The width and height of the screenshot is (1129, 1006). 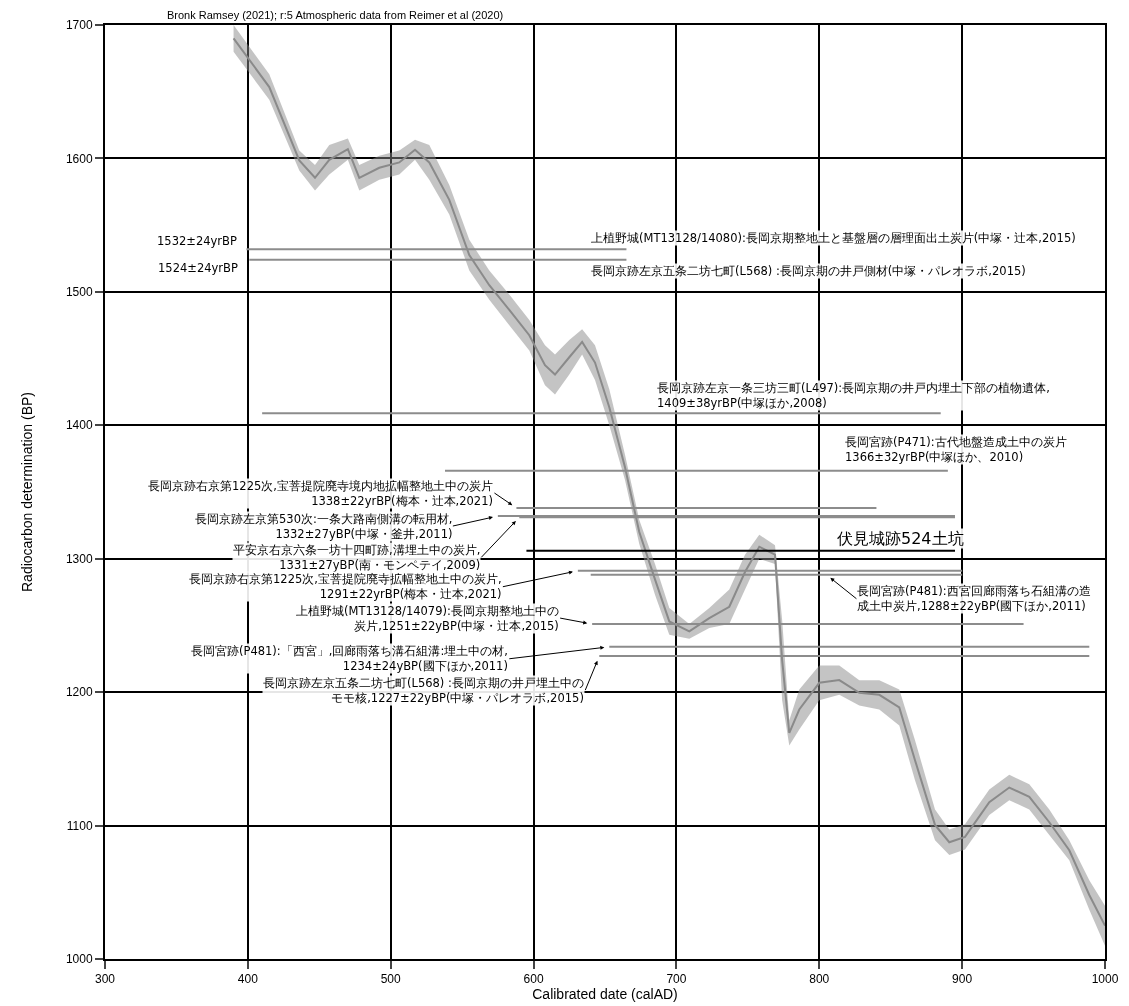 What do you see at coordinates (345, 586) in the screenshot?
I see `annotation: 長岡京跡右京第1225次,宝菩提院廃寺拡幅整地土中の炭片, 1291±22yrBP(梅本・辻本,2021)` at bounding box center [345, 586].